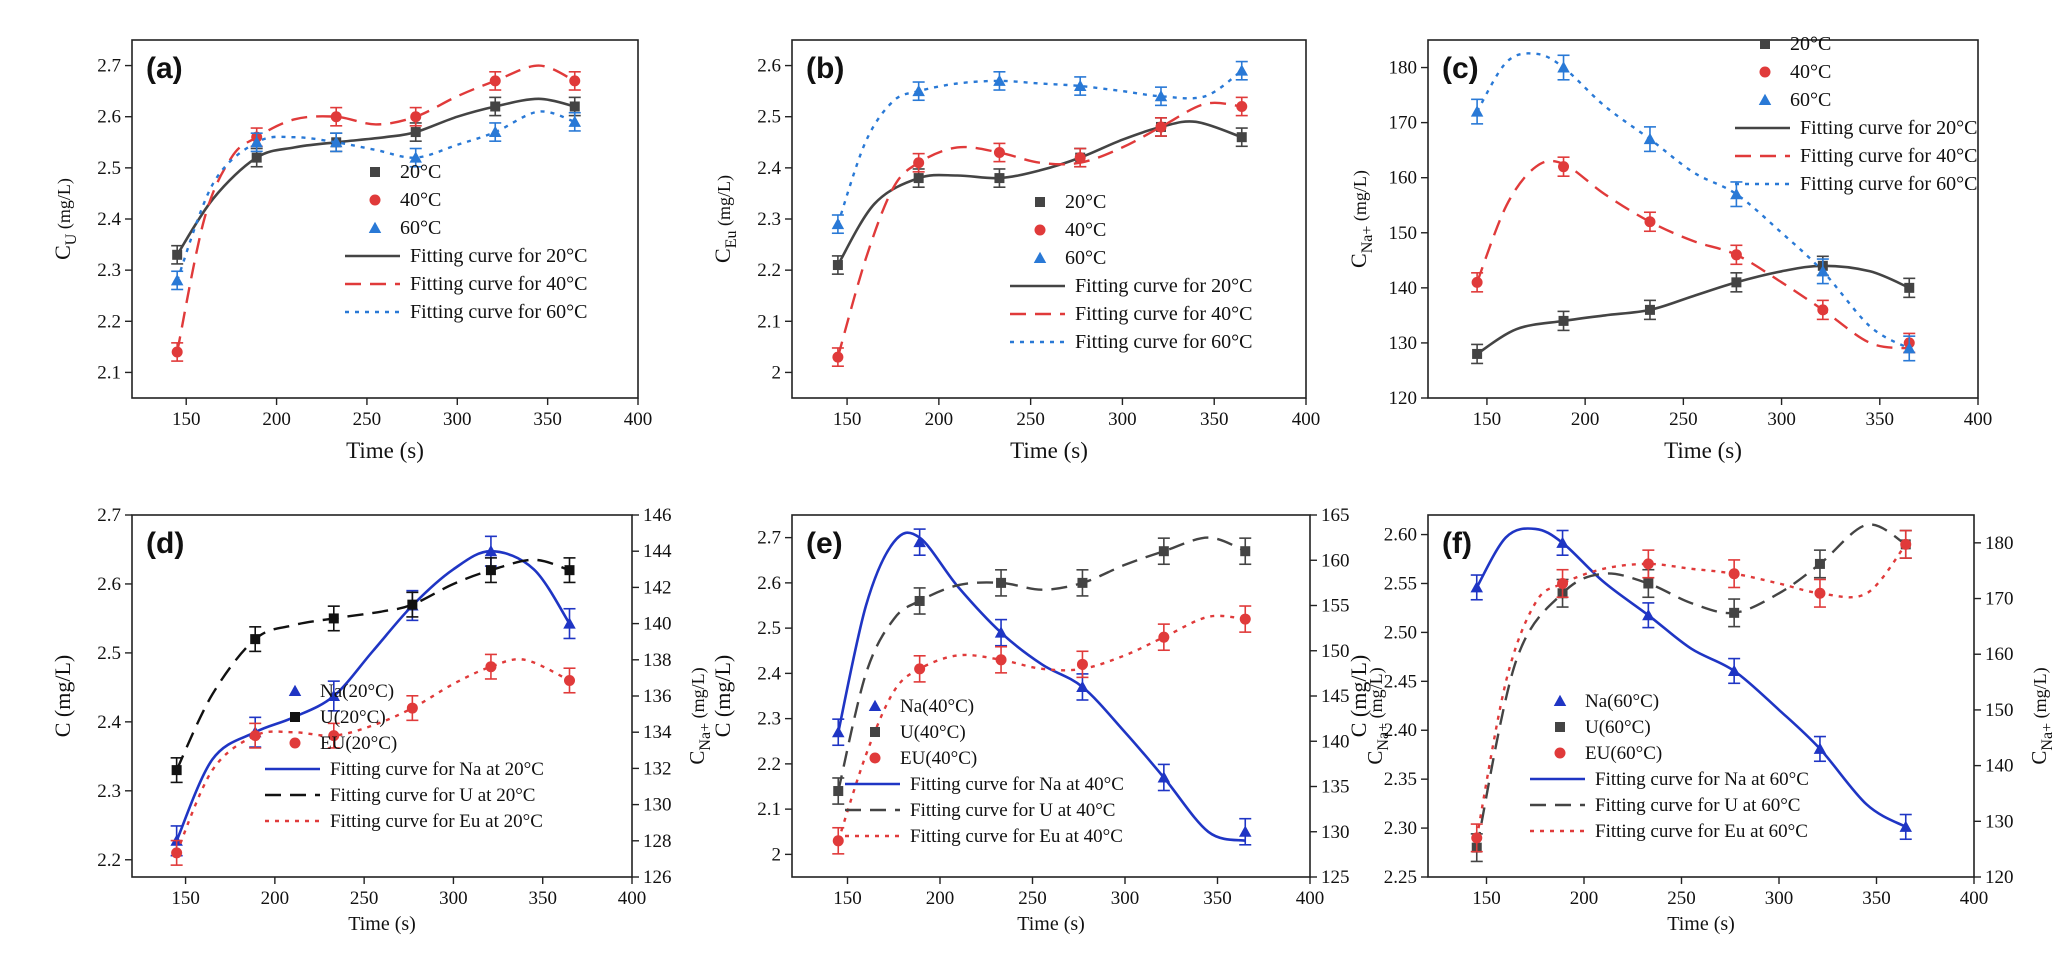 This screenshot has height=959, width=2069. I want to click on legend-fit-label: Fitting curve for Eu at 40°C, so click(1016, 836).